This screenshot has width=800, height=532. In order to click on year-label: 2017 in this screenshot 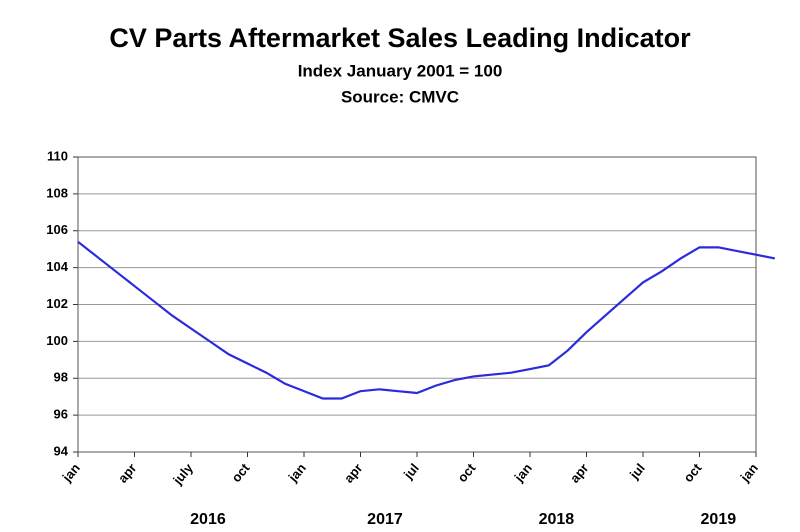, I will do `click(385, 519)`.